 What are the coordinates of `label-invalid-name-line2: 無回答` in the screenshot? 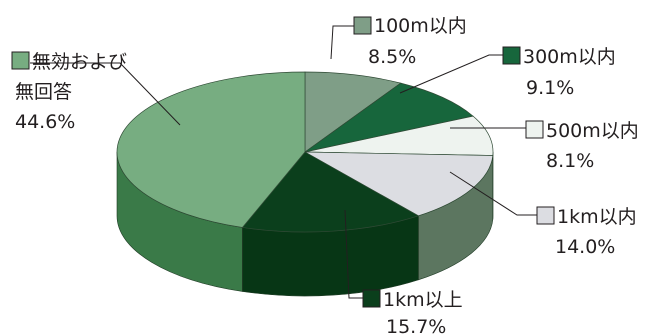 It's located at (43, 92).